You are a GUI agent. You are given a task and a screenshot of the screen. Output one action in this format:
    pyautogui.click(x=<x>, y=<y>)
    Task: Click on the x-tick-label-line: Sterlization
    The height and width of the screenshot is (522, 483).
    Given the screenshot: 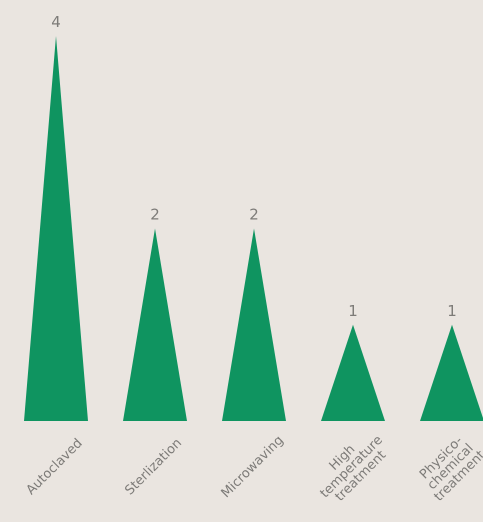 What is the action you would take?
    pyautogui.click(x=153, y=467)
    